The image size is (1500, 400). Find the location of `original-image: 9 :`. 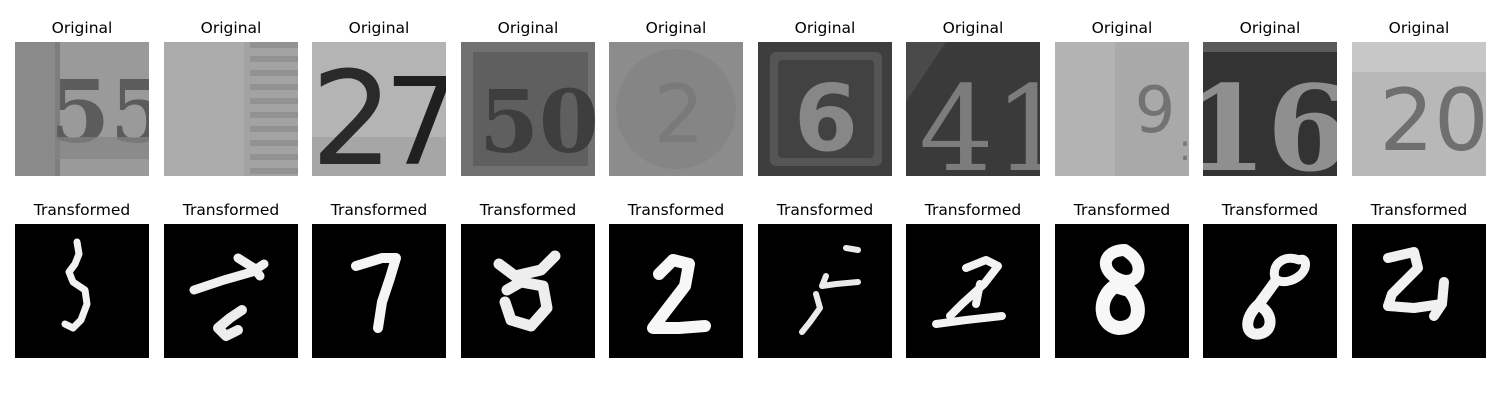

original-image: 9 : is located at coordinates (1122, 109).